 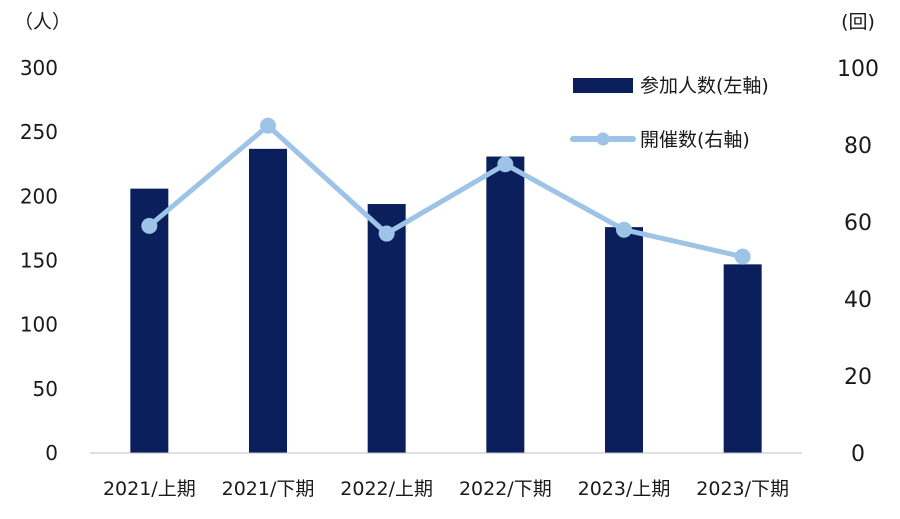 I want to click on legend-label-bar: 参加人数(左軸), so click(x=704, y=86).